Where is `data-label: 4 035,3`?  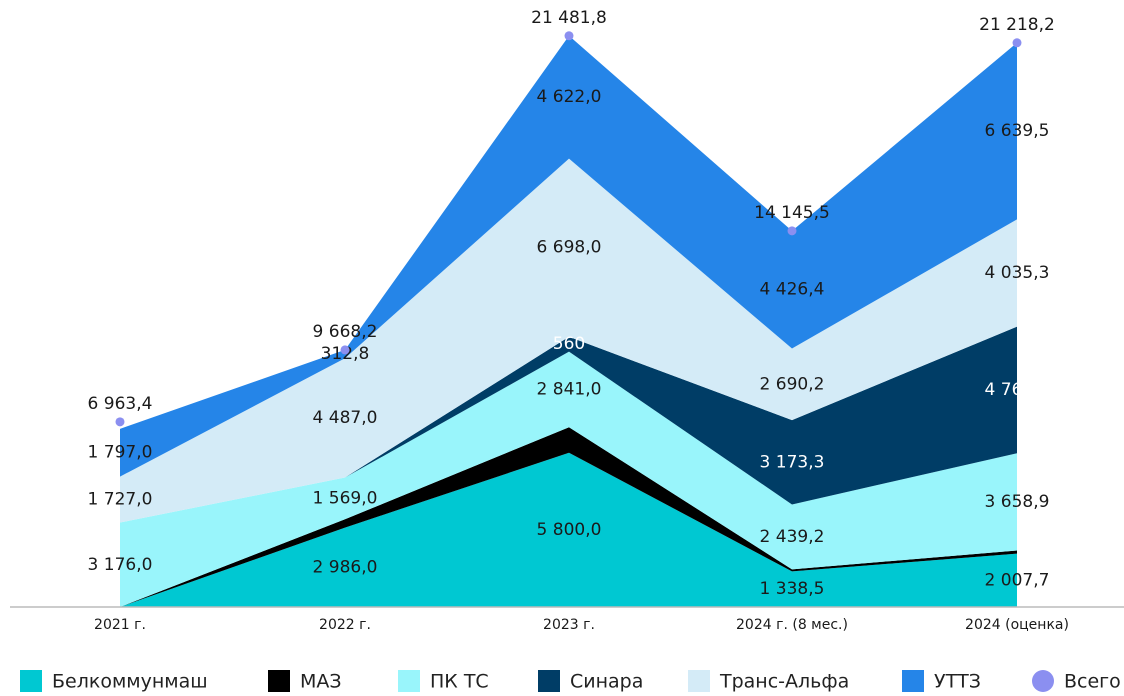
data-label: 4 035,3 is located at coordinates (1017, 273).